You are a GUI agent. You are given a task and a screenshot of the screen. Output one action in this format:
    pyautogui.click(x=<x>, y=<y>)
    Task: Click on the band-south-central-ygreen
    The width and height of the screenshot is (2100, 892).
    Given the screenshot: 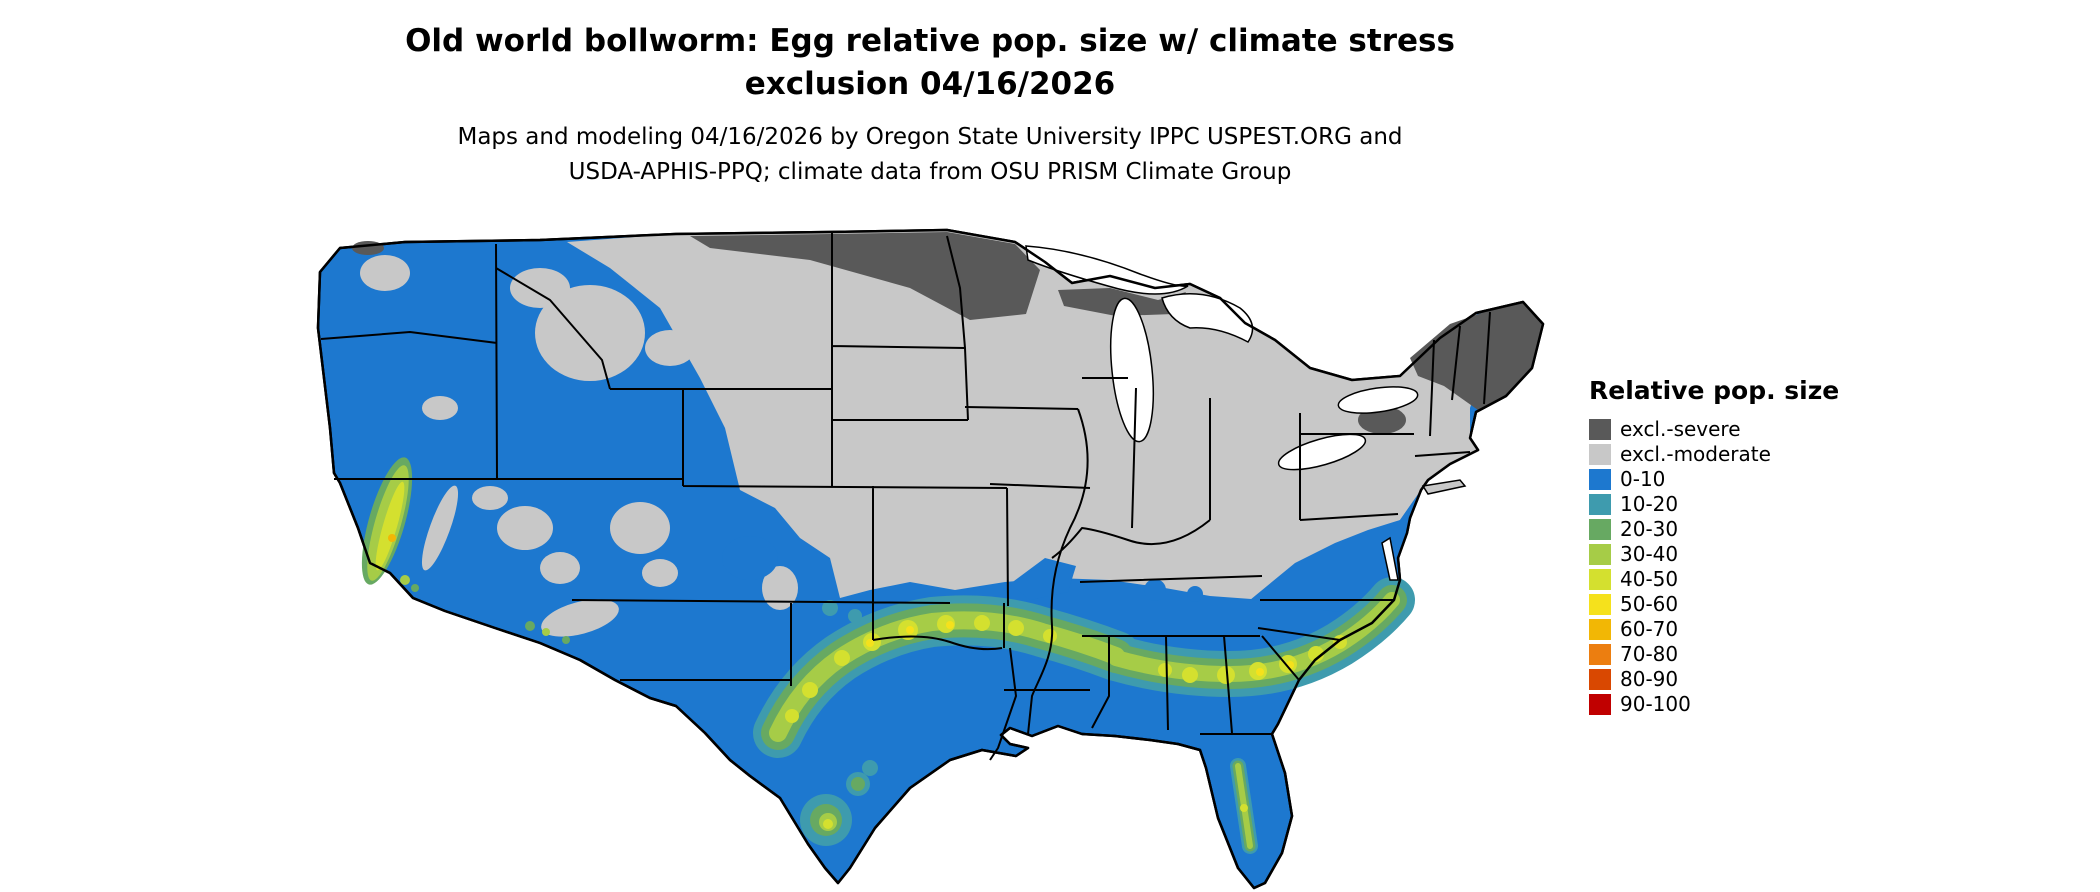 What is the action you would take?
    pyautogui.click(x=947, y=676)
    